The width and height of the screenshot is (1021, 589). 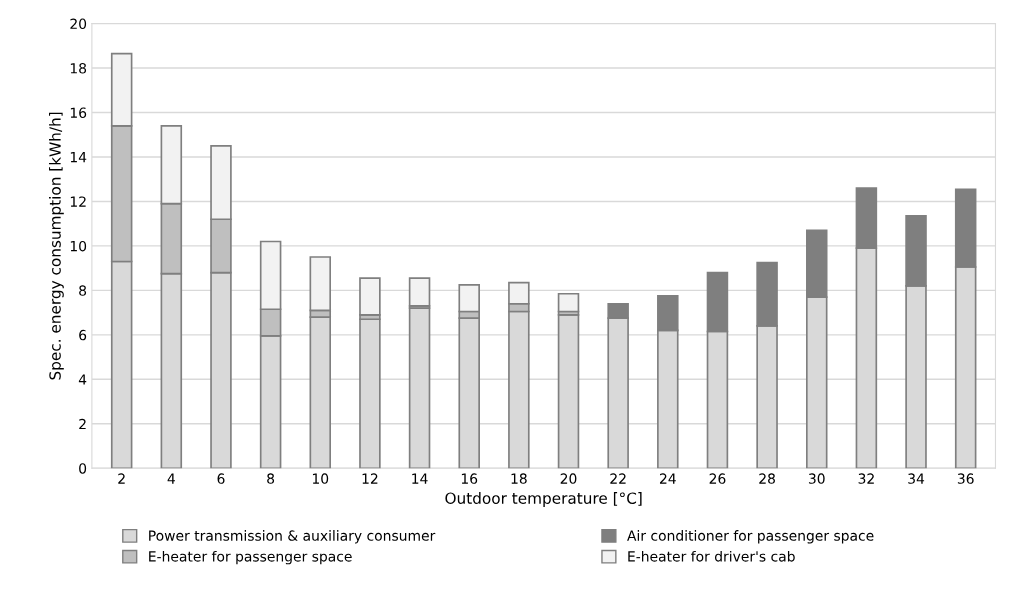 What do you see at coordinates (717, 478) in the screenshot?
I see `x-tick-label: 26` at bounding box center [717, 478].